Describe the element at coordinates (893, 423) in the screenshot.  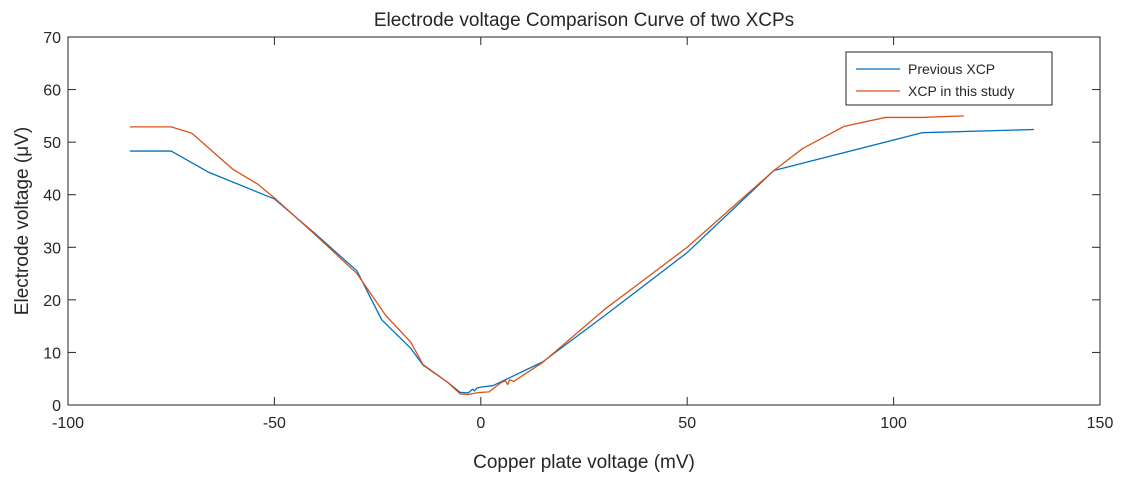
I see `x-tick-label: 100` at that location.